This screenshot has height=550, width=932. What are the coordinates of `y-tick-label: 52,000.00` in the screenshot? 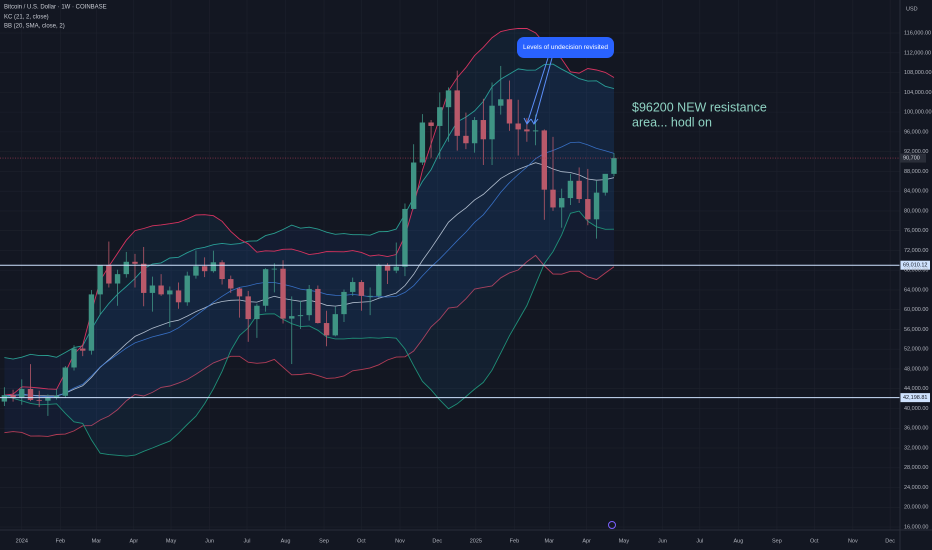 It's located at (916, 350).